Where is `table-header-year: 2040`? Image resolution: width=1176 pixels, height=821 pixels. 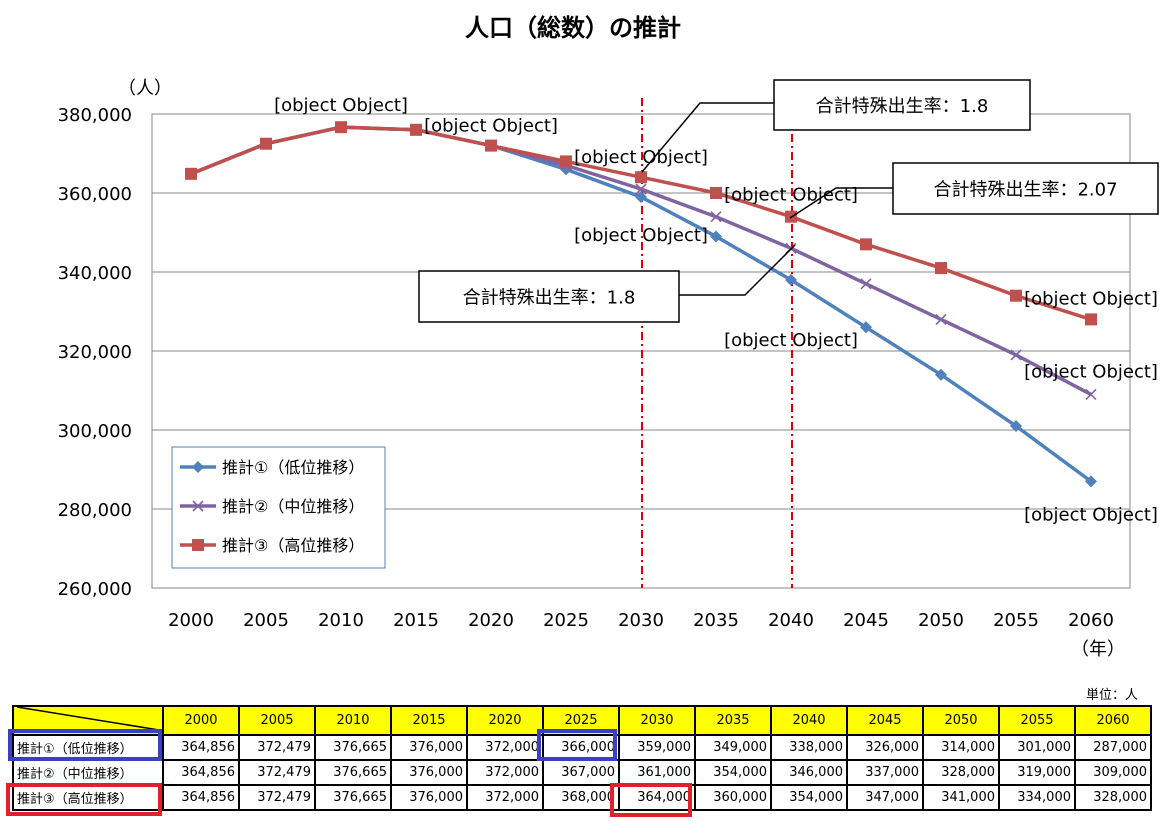 table-header-year: 2040 is located at coordinates (809, 720).